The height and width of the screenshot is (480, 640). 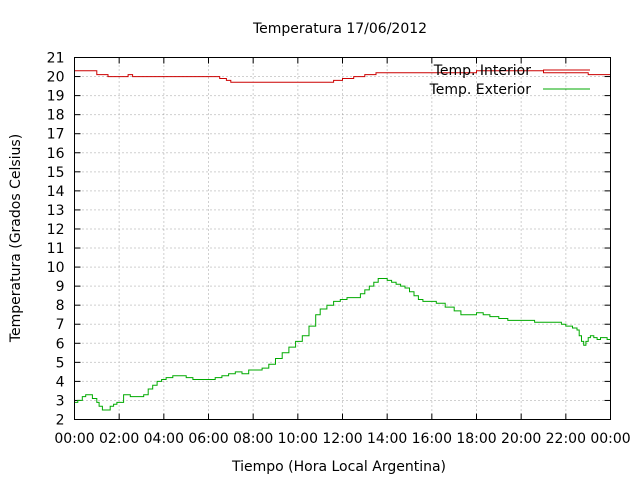 I want to click on y-tick-label: 21, so click(x=56, y=59).